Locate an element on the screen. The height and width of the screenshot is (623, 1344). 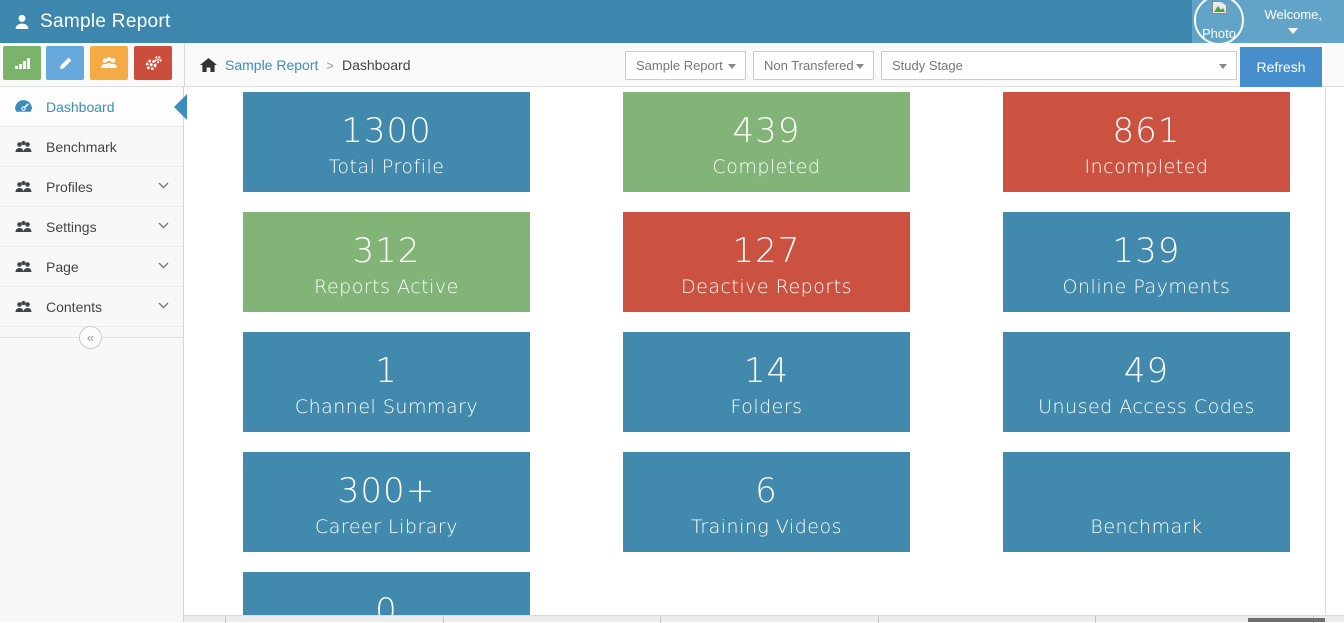
study-stage-select: Study Stage is located at coordinates (1059, 65).